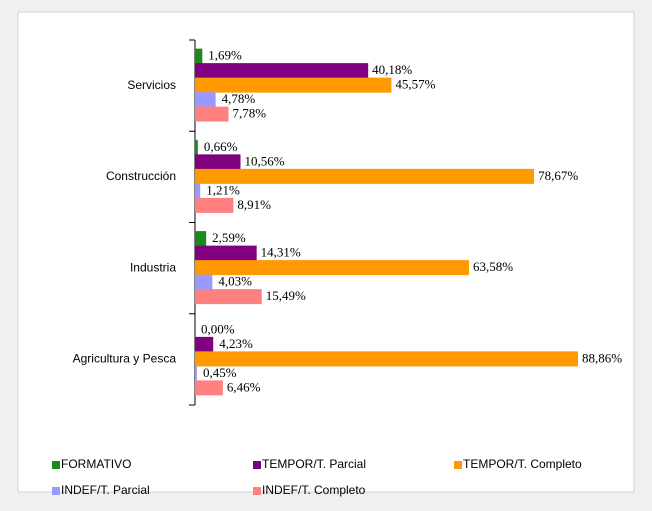 This screenshot has height=511, width=652. I want to click on value-label: 45,57%, so click(415, 84).